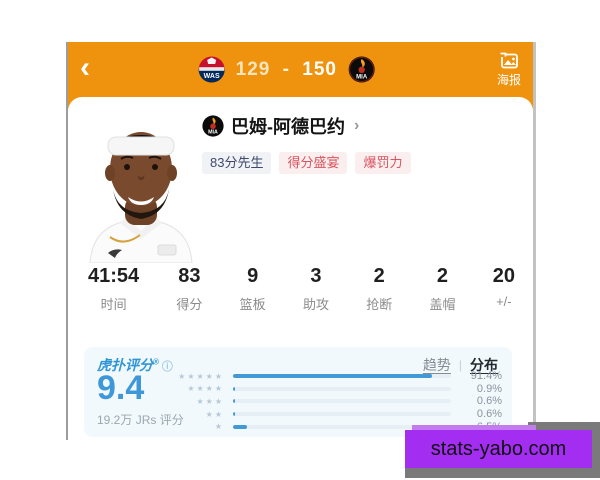 This screenshot has width=600, height=480. I want to click on stat-plusminus: 20 +/-, so click(503, 287).